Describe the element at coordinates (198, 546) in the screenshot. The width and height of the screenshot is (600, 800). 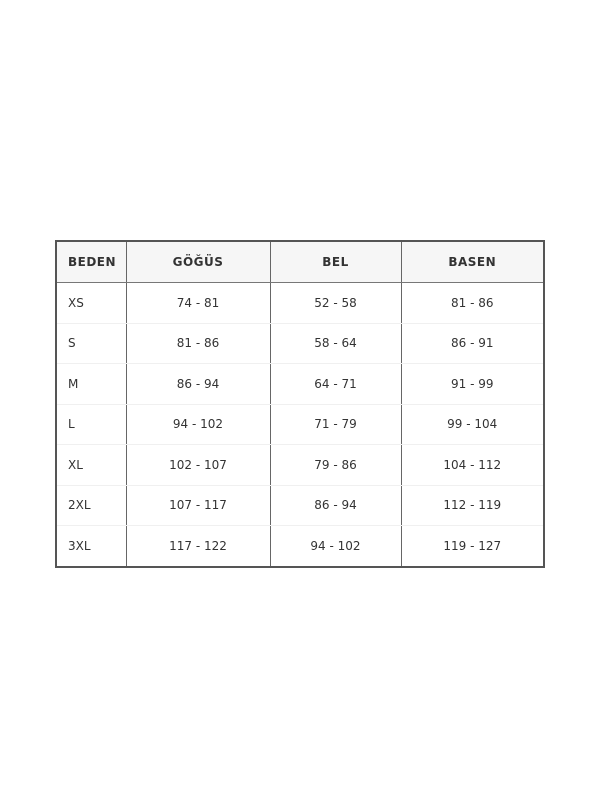
I see `chest-cell: 117 - 122` at that location.